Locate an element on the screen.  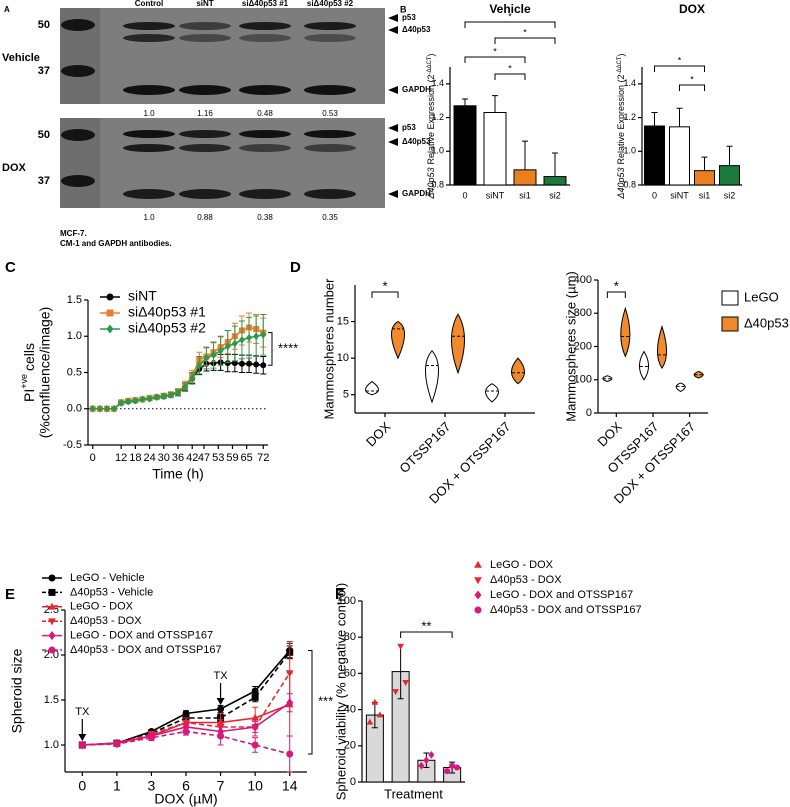
y-axis-label: Mammospheres size (µm) is located at coordinates (570, 346).